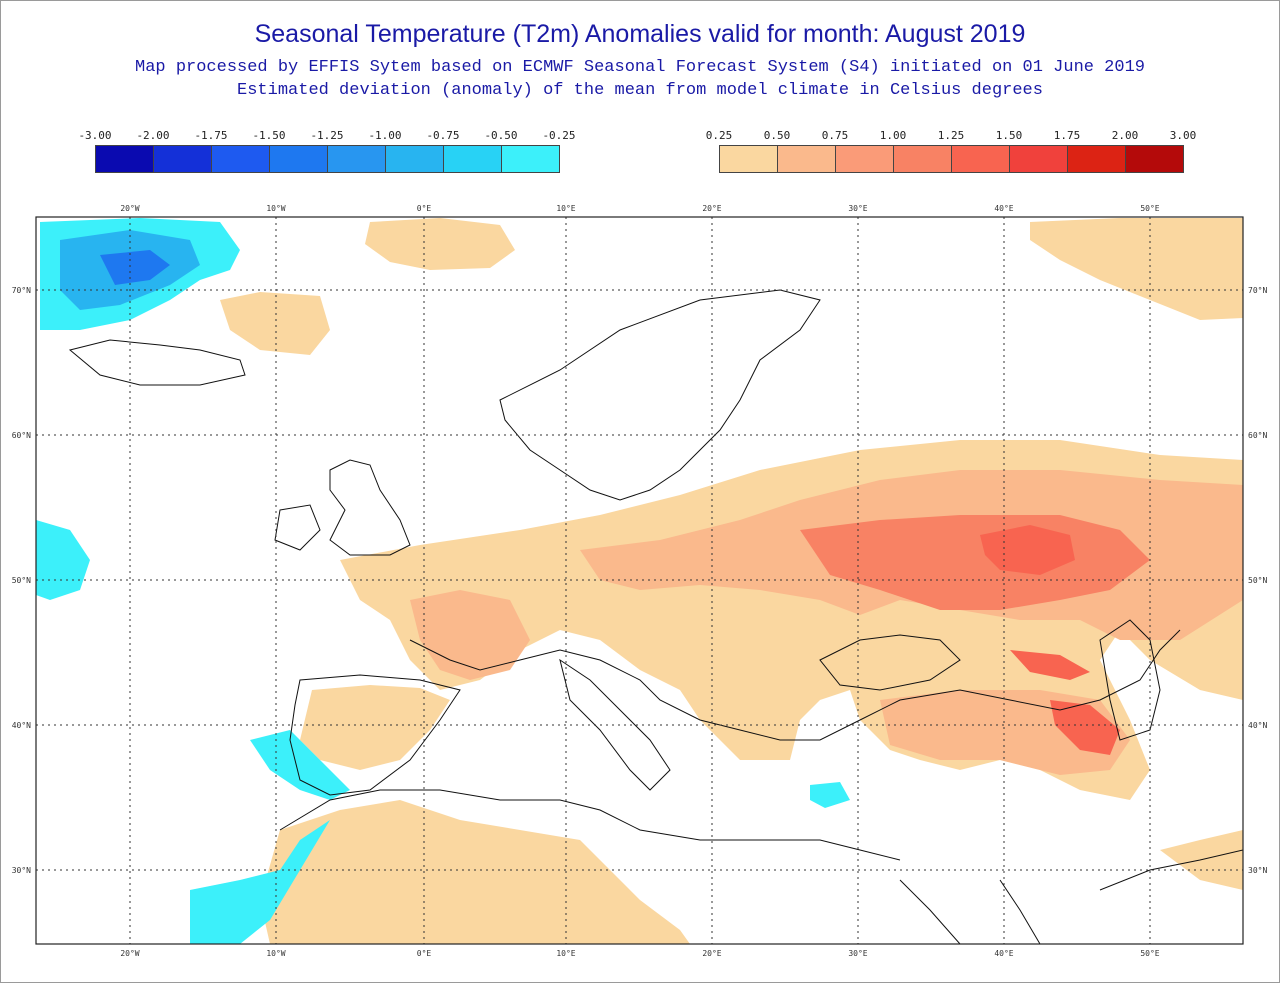 Image resolution: width=1280 pixels, height=983 pixels. What do you see at coordinates (660, 395) in the screenshot?
I see `coast-scandinavia` at bounding box center [660, 395].